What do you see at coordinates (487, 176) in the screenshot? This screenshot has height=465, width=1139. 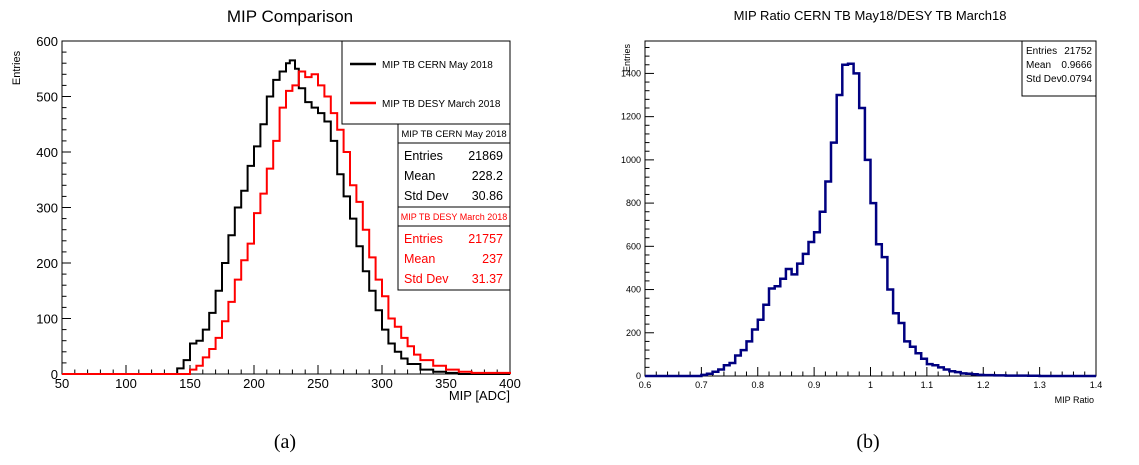 I see `stats-value: 228.2` at bounding box center [487, 176].